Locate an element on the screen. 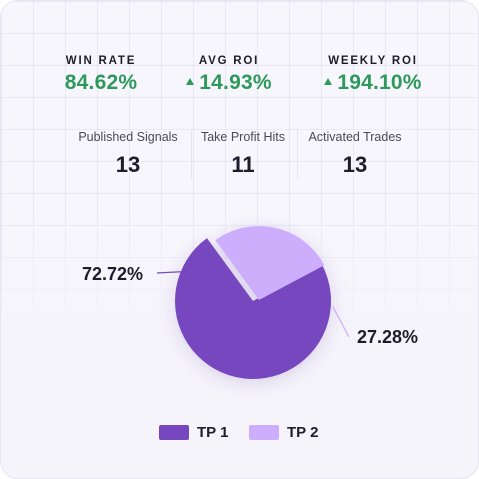 The width and height of the screenshot is (479, 479). kpi-value: 14.93% is located at coordinates (229, 83).